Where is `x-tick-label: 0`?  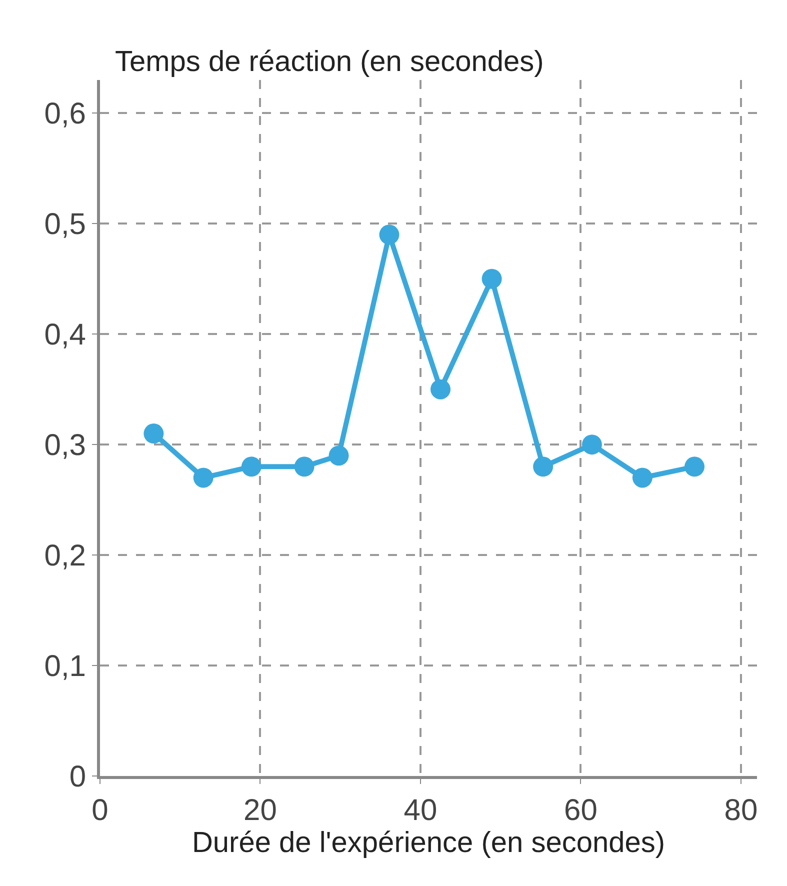
x-tick-label: 0 is located at coordinates (100, 810).